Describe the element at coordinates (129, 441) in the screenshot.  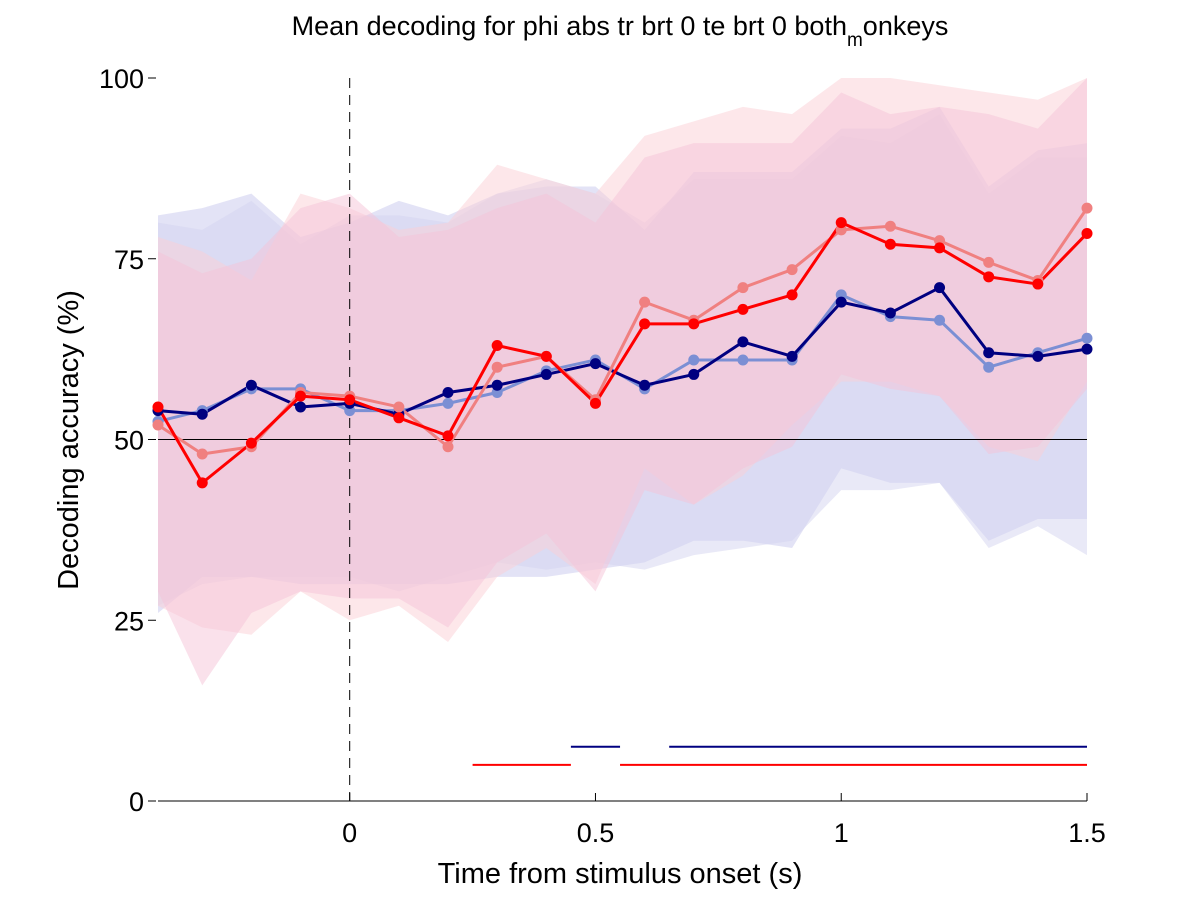
I see `y-tick-label-3: 50` at that location.